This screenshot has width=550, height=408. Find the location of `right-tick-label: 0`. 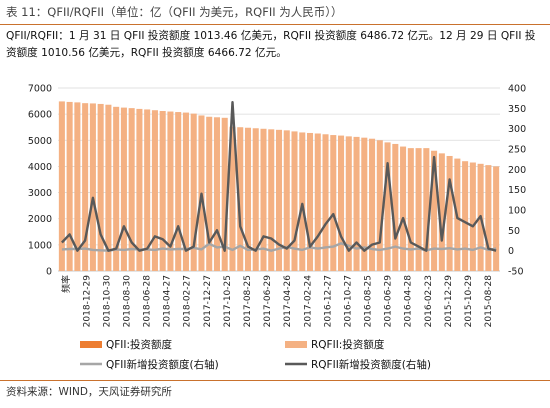

right-tick-label: 0 is located at coordinates (511, 251).